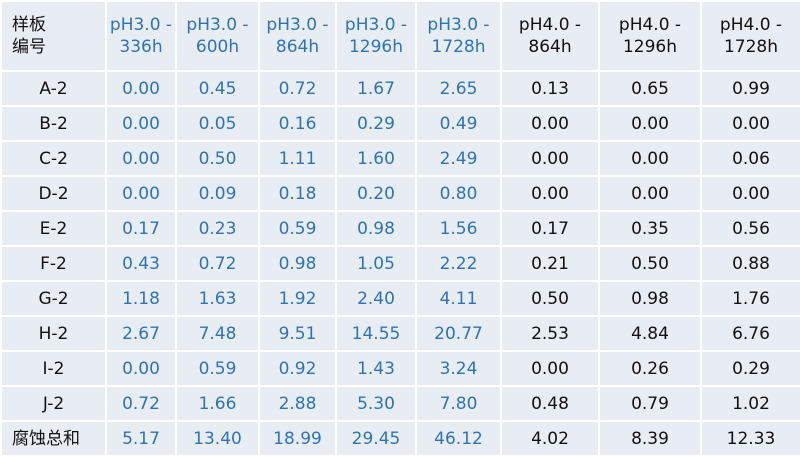 The height and width of the screenshot is (457, 800). I want to click on value-cell: 4.02, so click(550, 438).